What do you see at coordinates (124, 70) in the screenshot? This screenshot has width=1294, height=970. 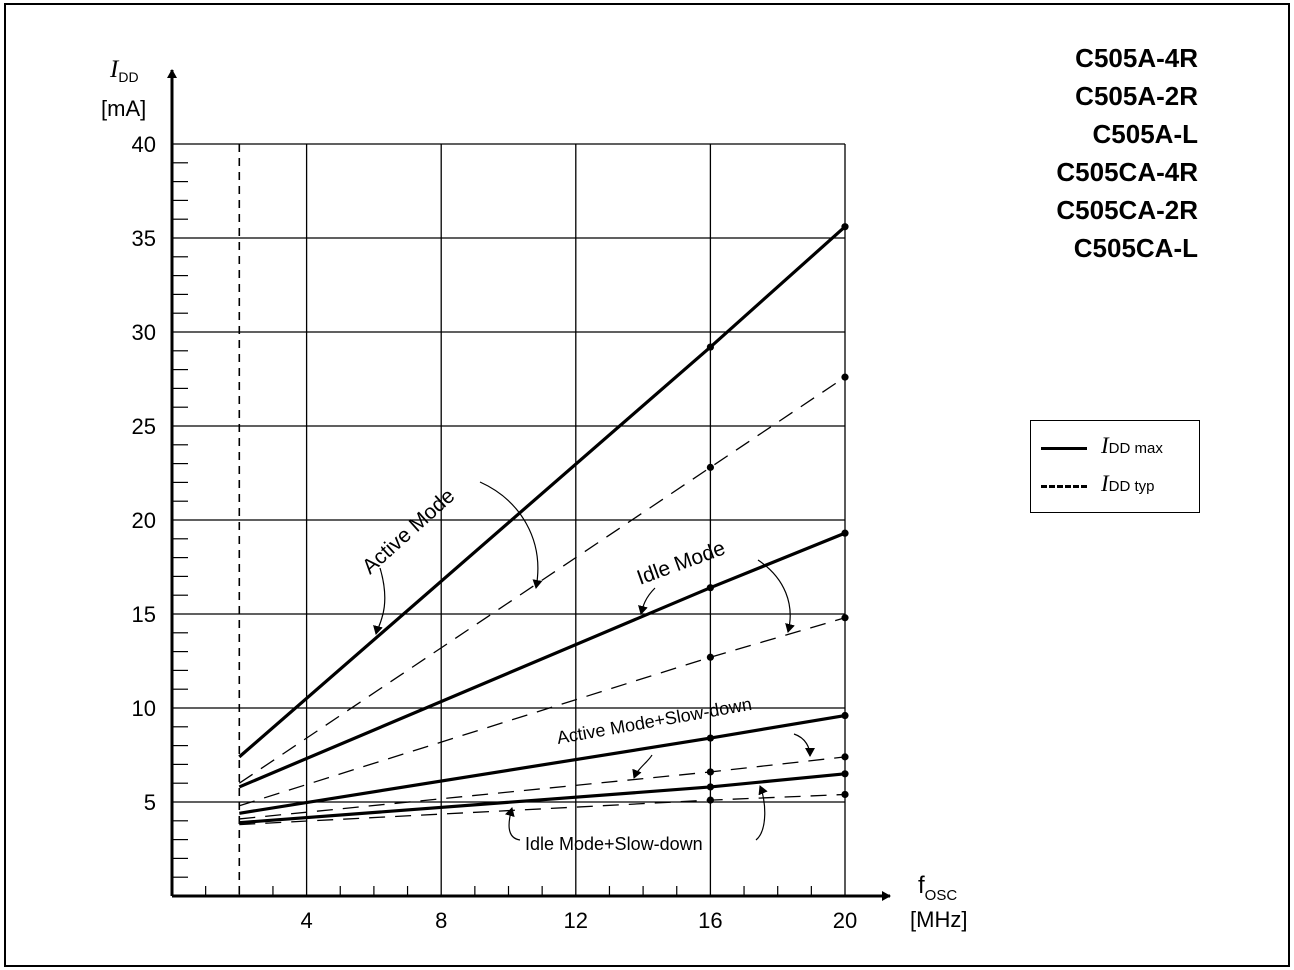 I see `y-axis-title: IDD` at bounding box center [124, 70].